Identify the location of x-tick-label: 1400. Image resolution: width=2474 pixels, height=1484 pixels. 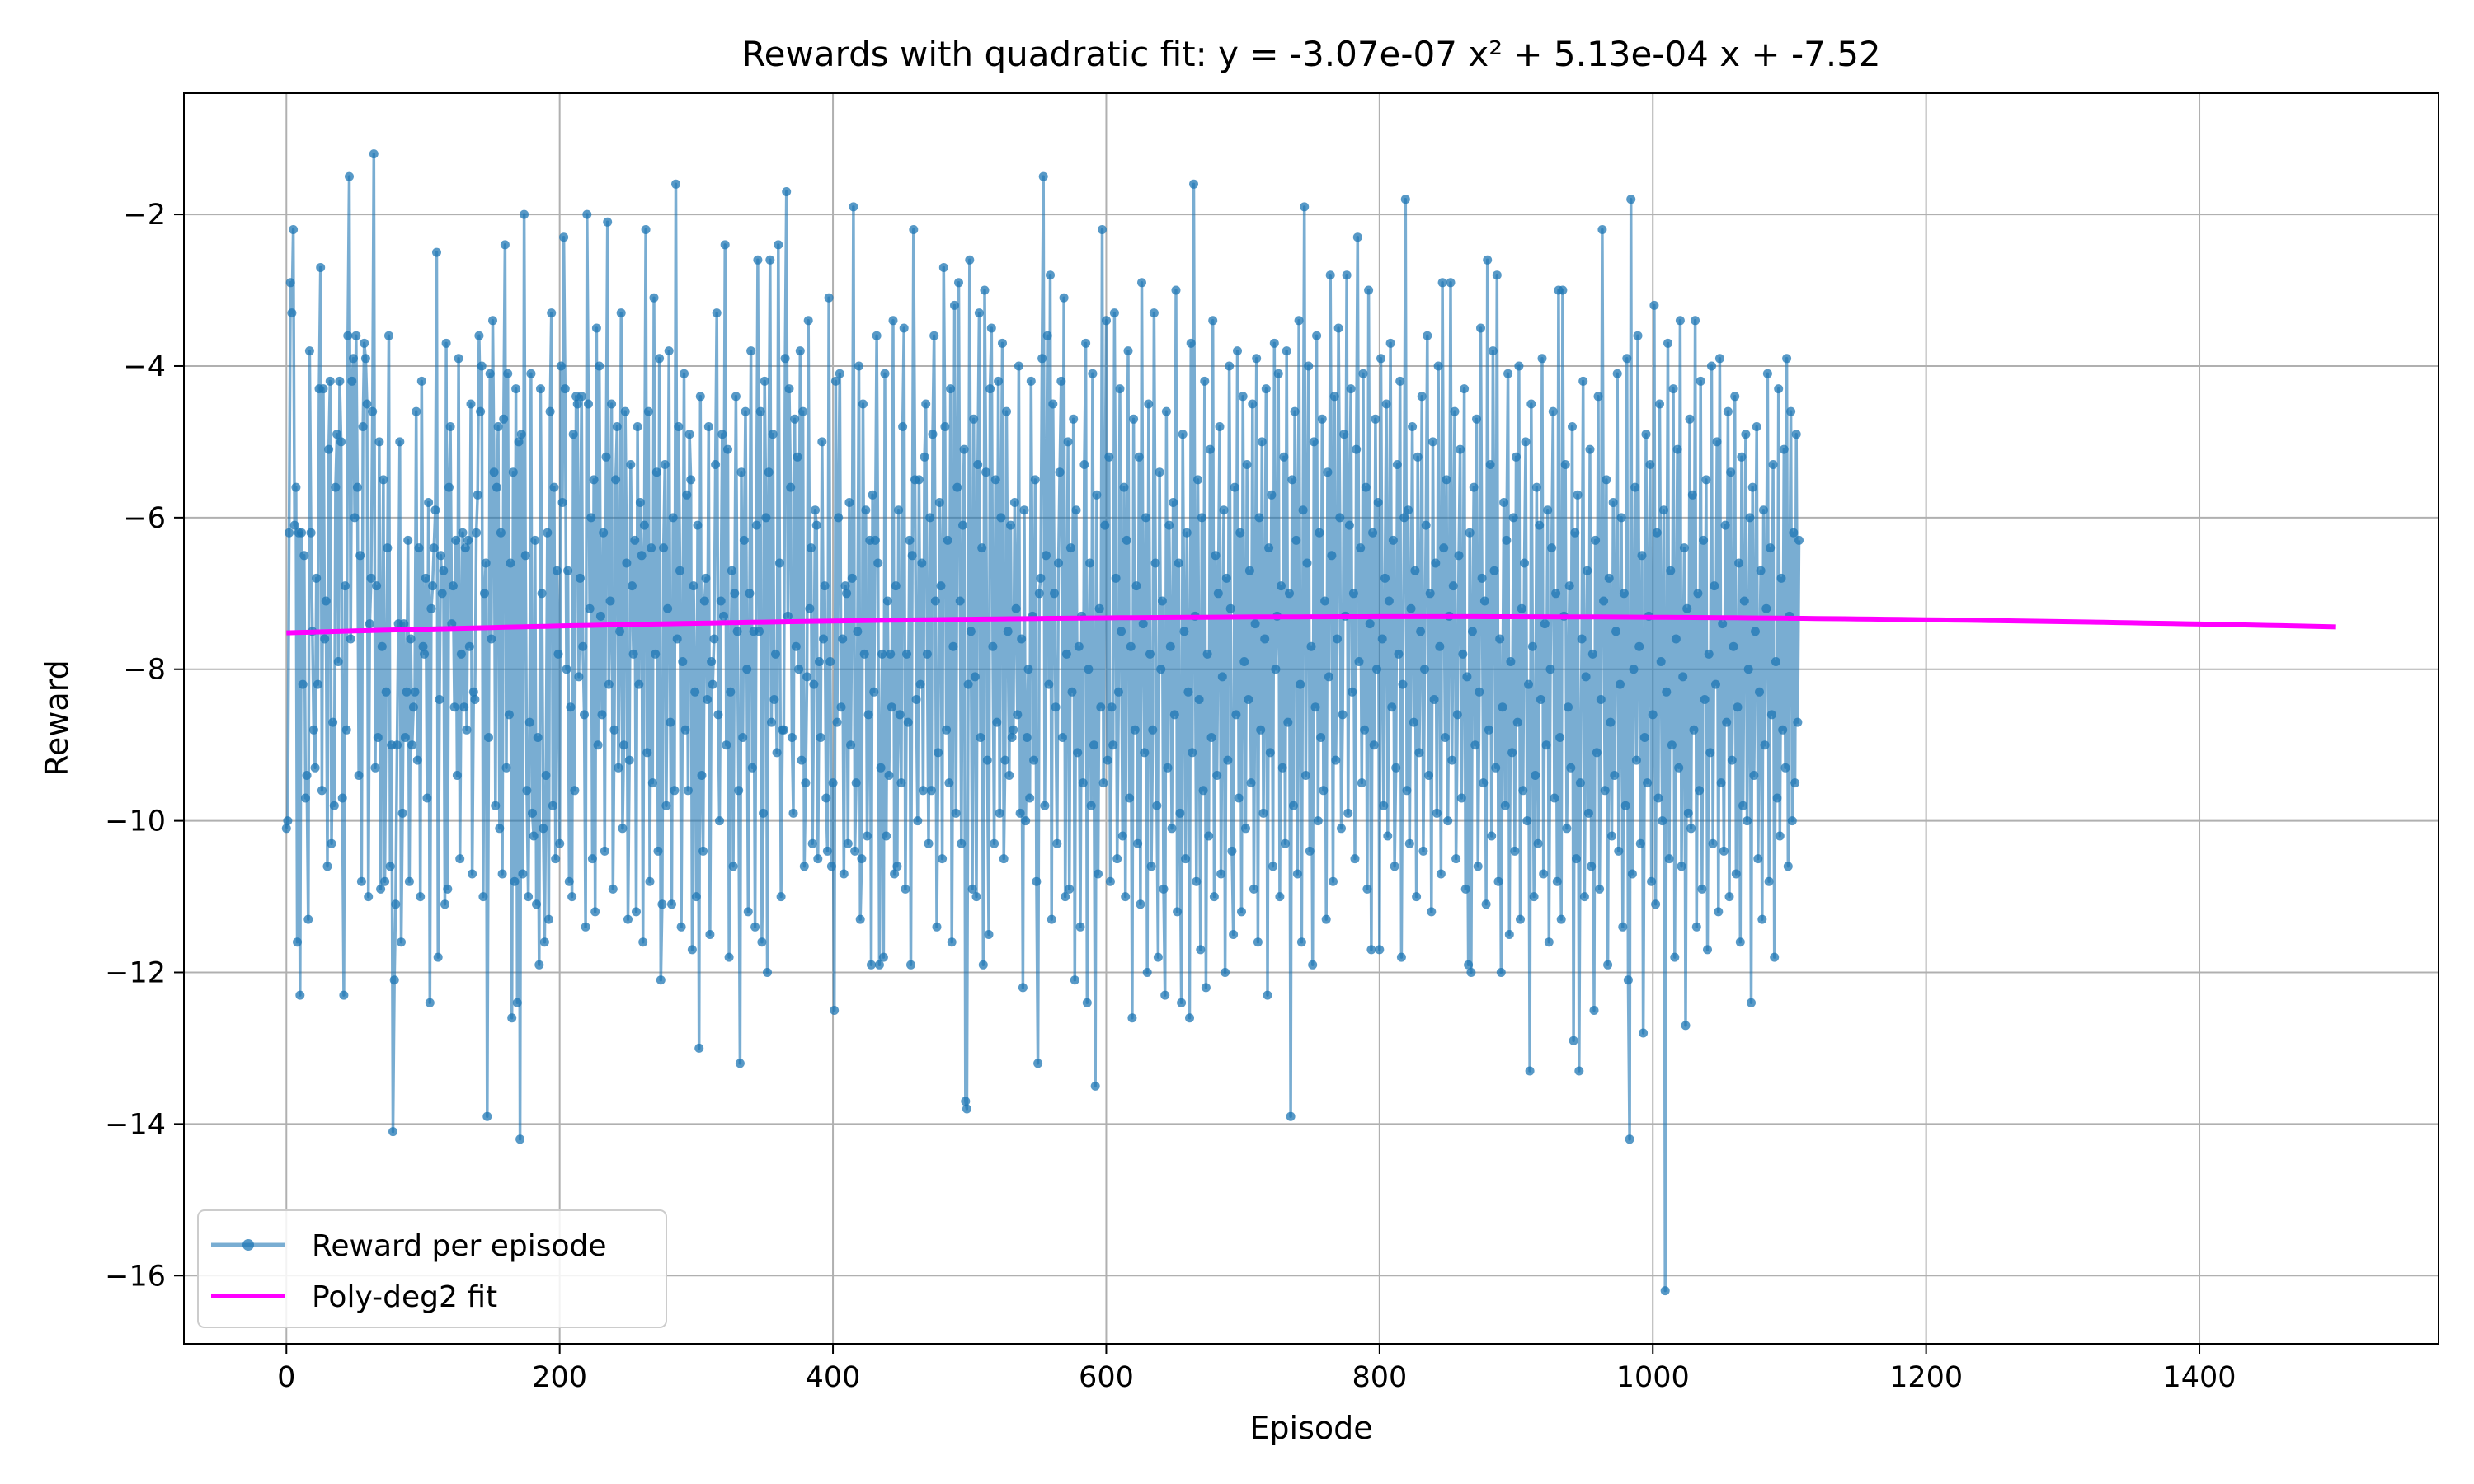
(2199, 1377).